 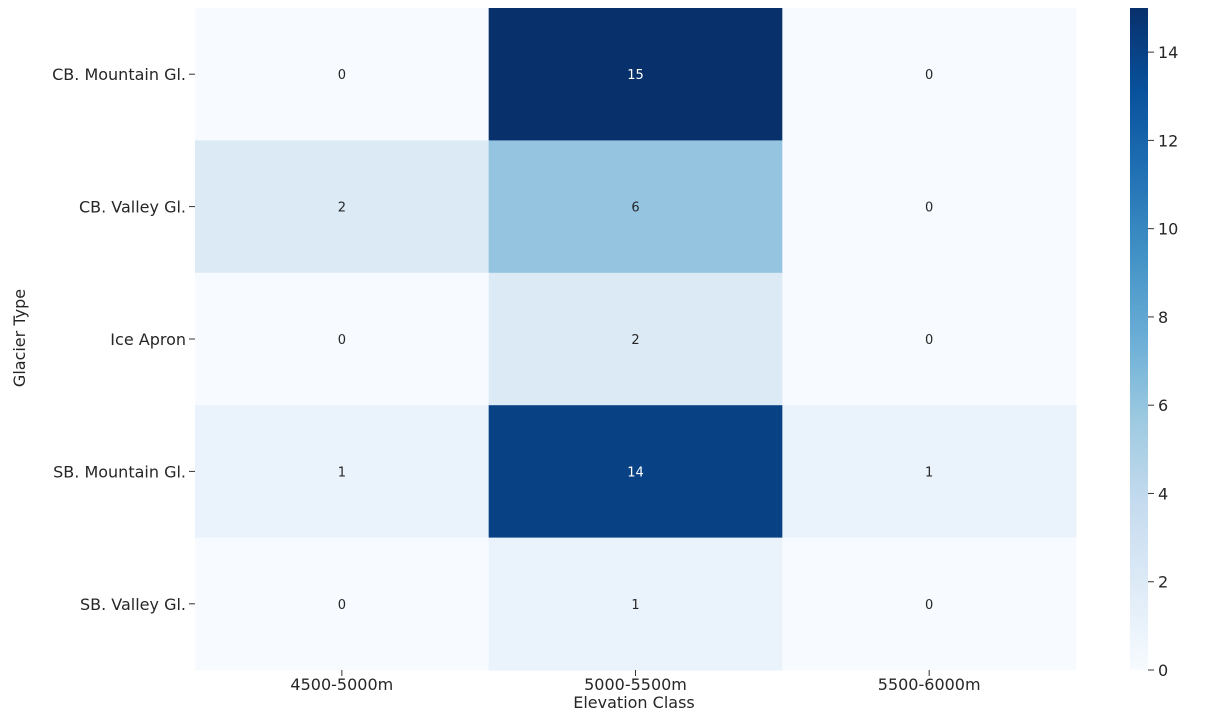 I want to click on y-tick-label: SB. Mountain Gl., so click(x=119, y=471).